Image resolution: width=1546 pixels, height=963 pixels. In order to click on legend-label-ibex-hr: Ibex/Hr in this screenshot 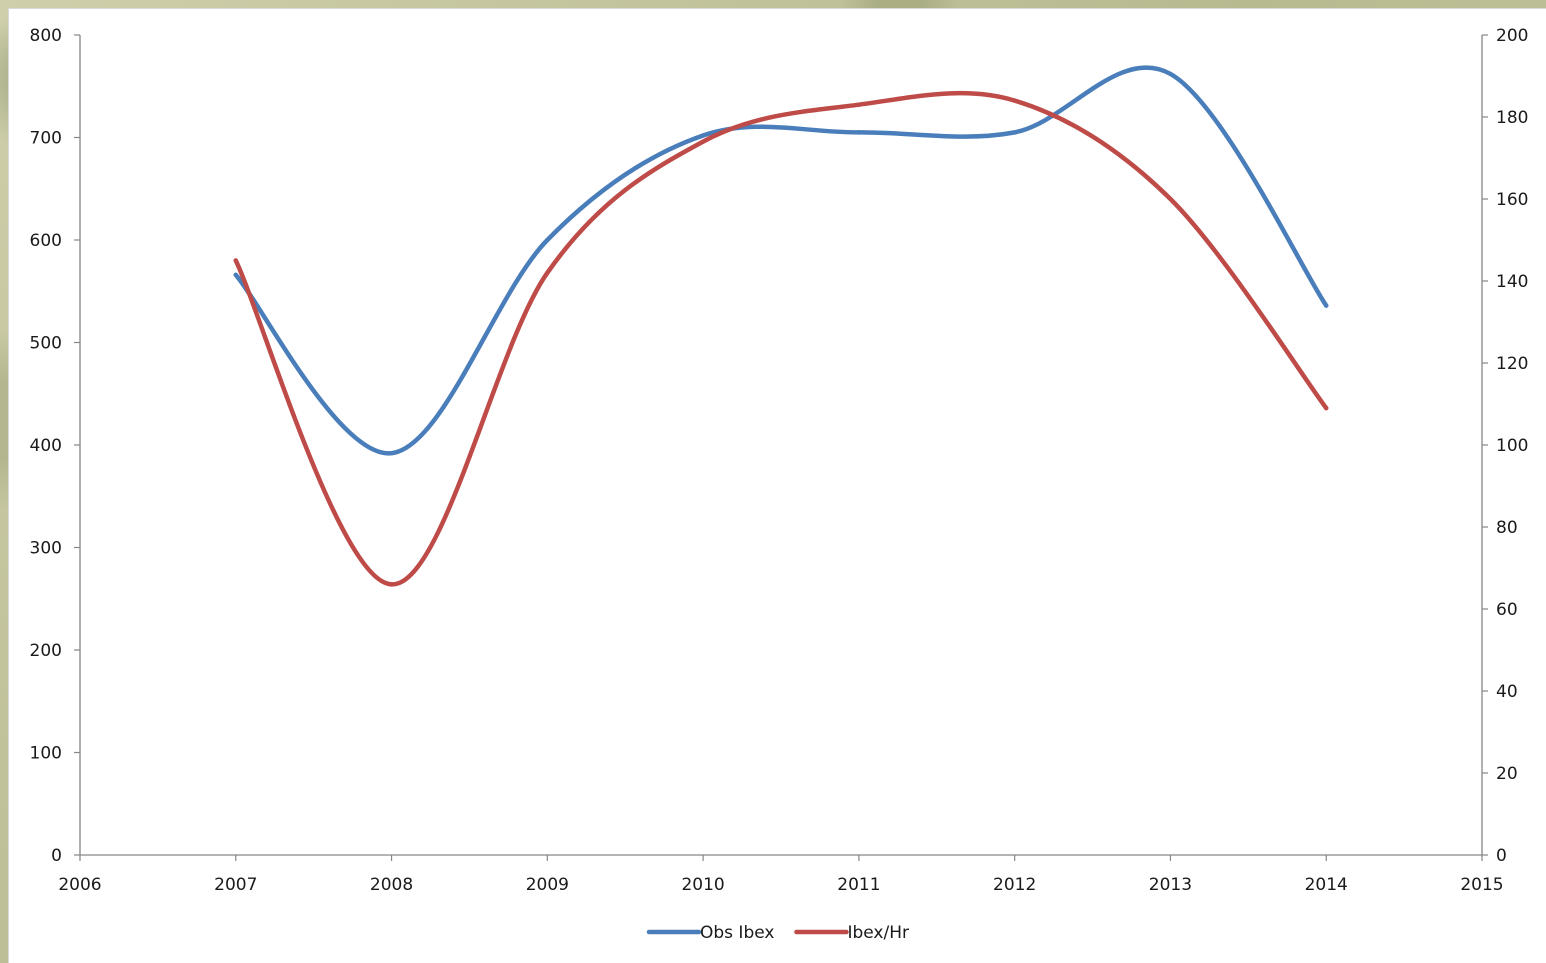, I will do `click(878, 933)`.